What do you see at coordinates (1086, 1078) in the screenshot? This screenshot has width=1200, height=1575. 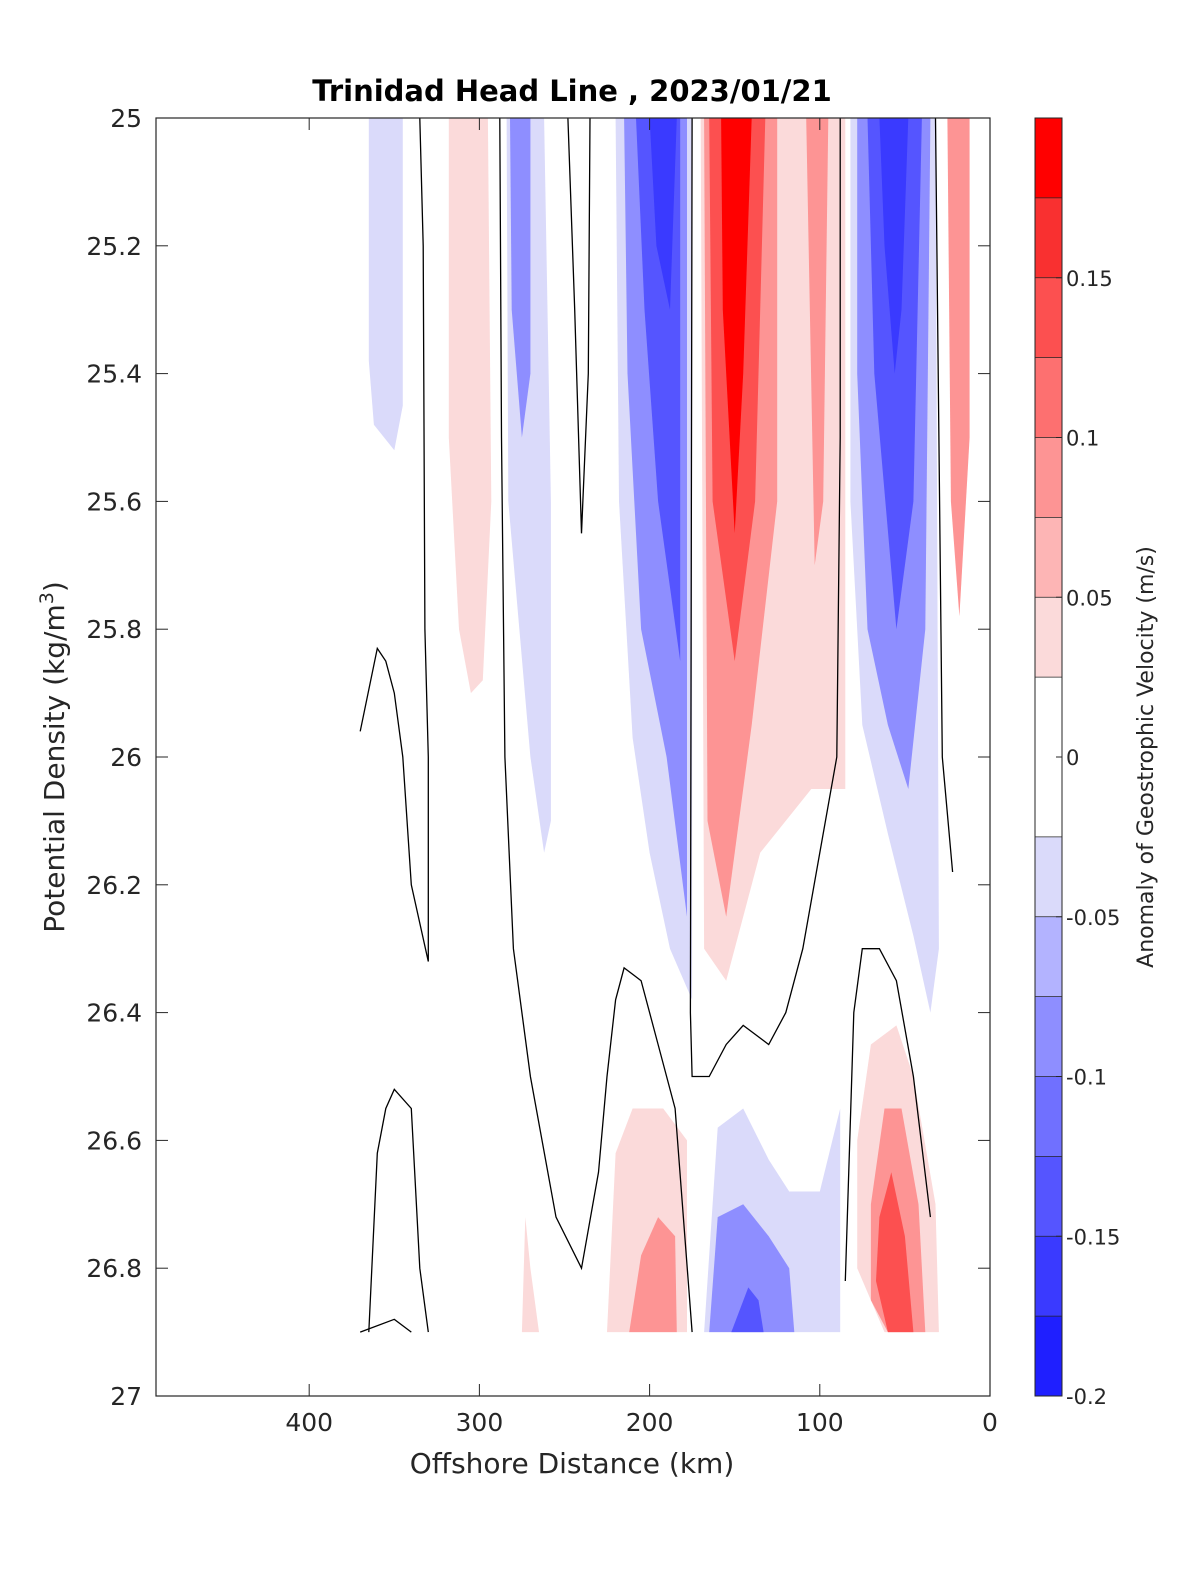 I see `colorbar-tick-label: -0.1` at bounding box center [1086, 1078].